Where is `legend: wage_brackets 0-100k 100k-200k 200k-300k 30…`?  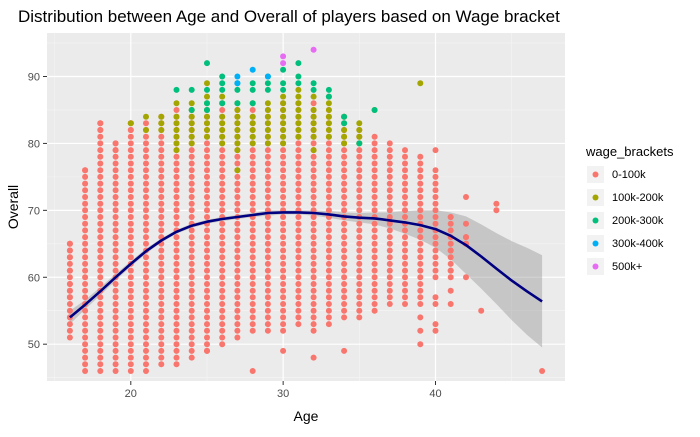
legend: wage_brackets 0-100k 100k-200k 200k-300k 30… is located at coordinates (629, 209).